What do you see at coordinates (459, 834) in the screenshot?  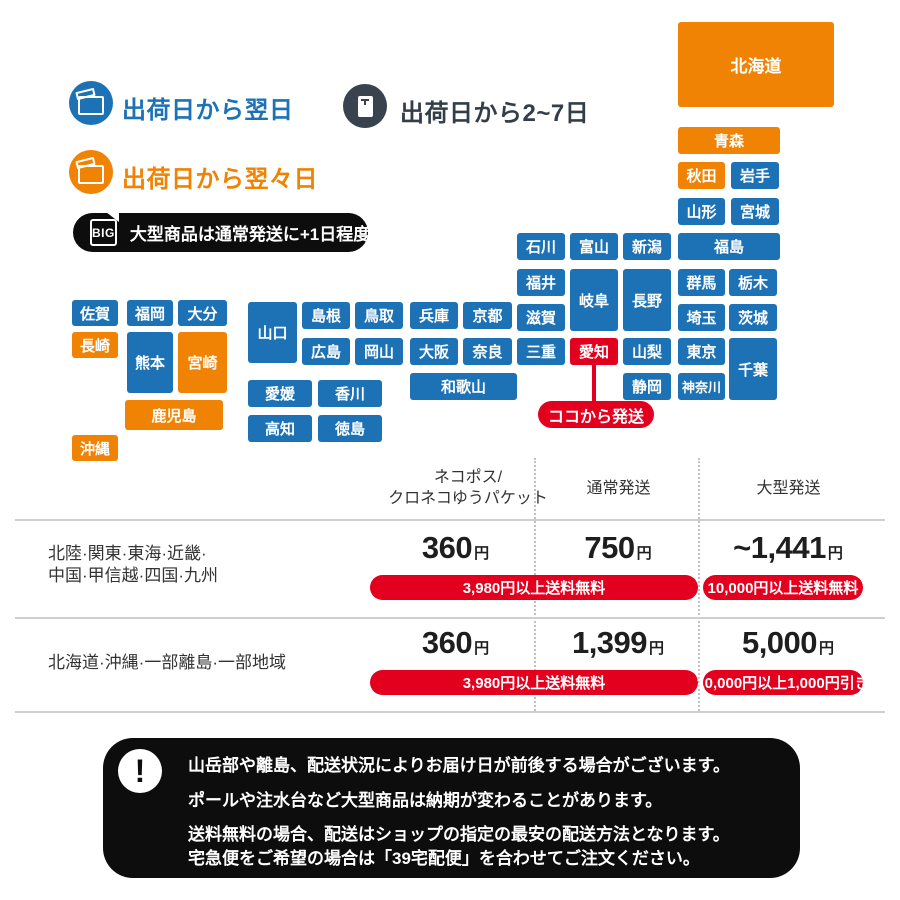 I see `notice-line: 送料無料の場合、配送はショップの指定の最安の配送方法となります。` at bounding box center [459, 834].